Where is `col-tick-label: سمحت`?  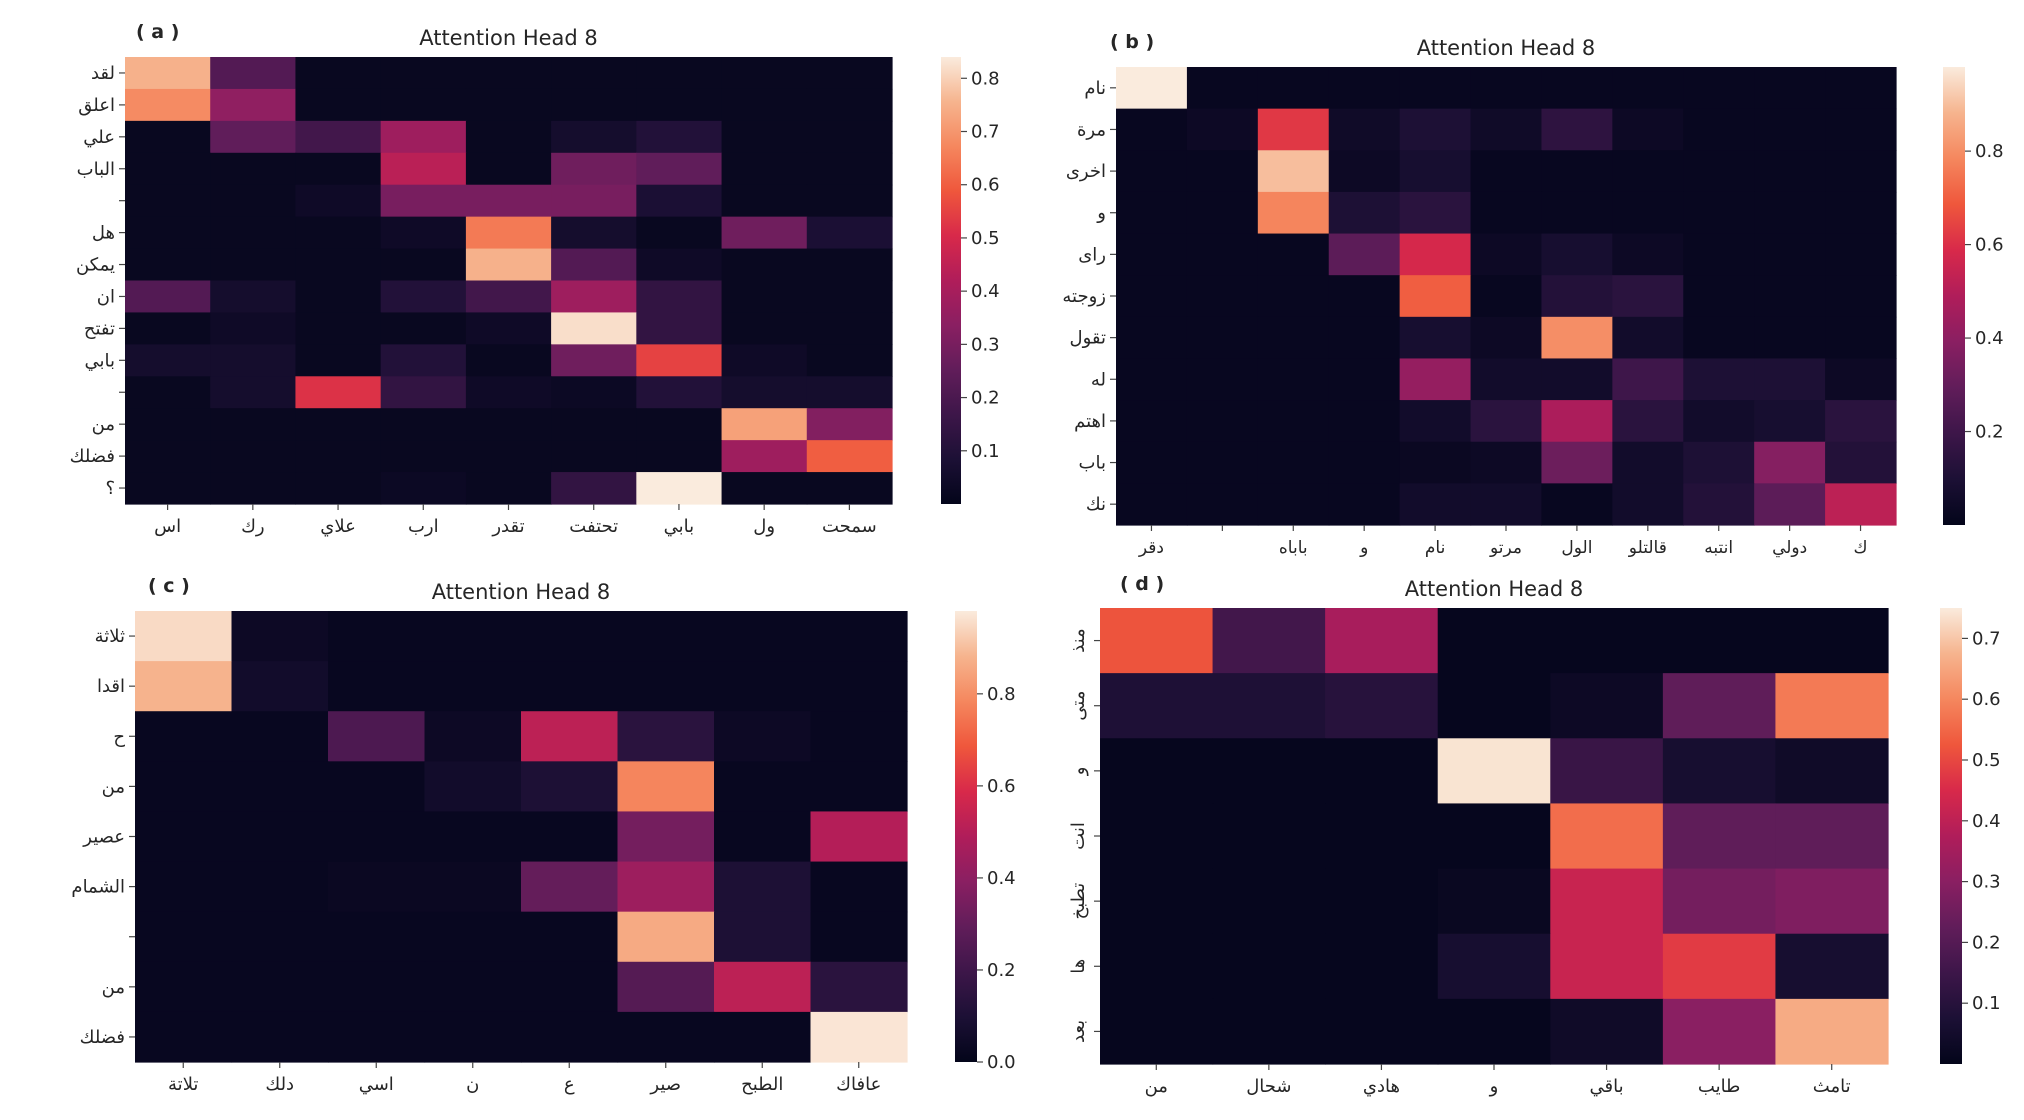
col-tick-label: سمحت is located at coordinates (849, 526).